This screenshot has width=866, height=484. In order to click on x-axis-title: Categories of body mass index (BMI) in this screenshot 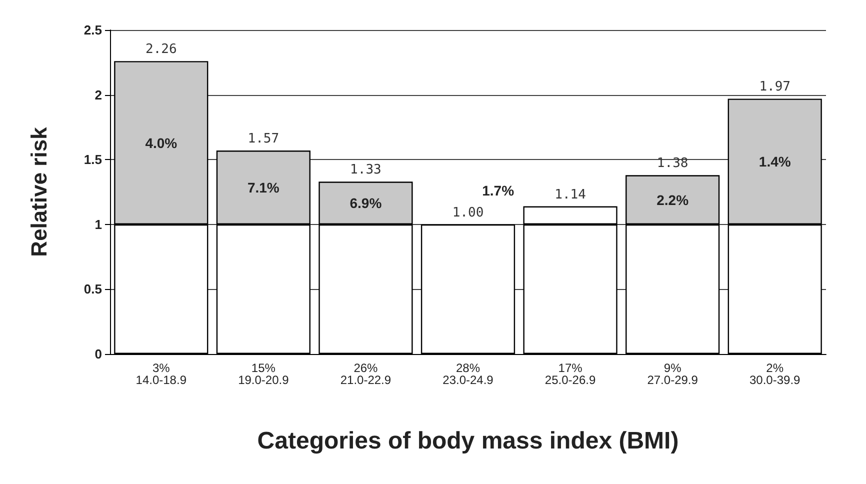, I will do `click(468, 441)`.